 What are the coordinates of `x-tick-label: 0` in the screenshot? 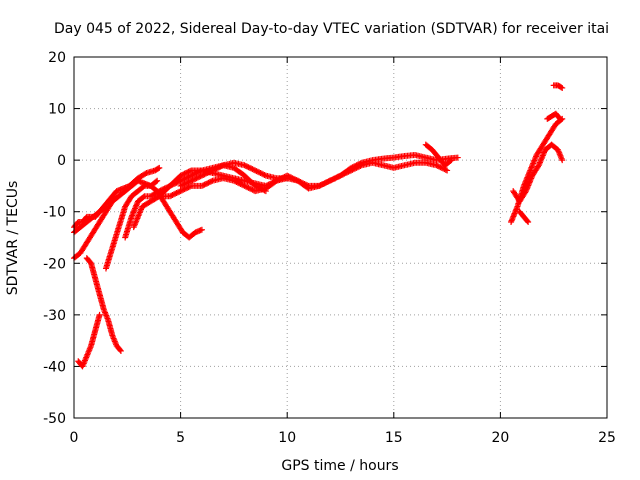 It's located at (74, 438).